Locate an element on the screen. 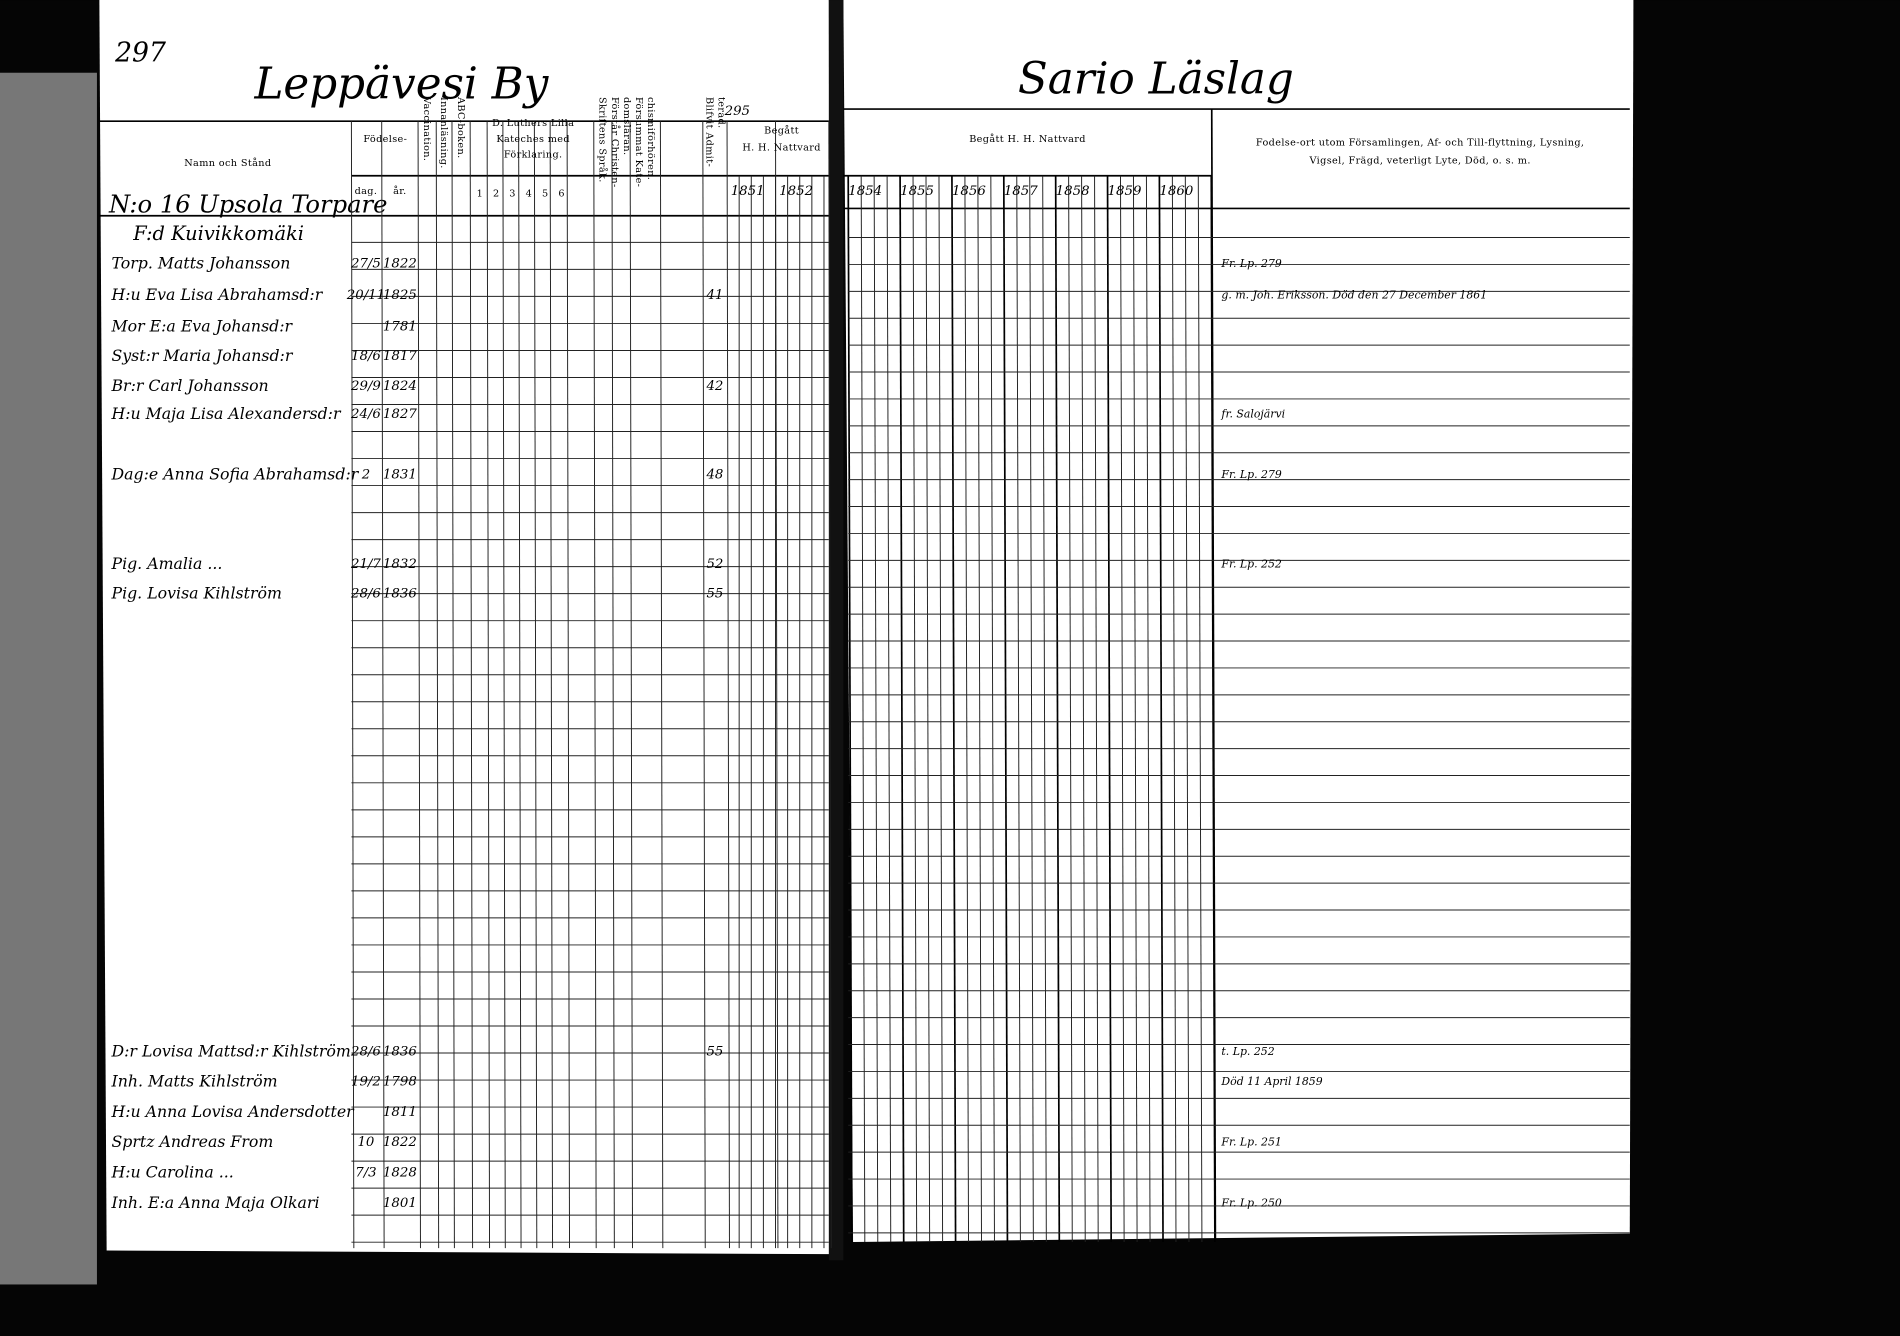 This screenshot has width=1900, height=1336. row-name: D:r Lovisa Mattsd:r Kihlström is located at coordinates (230, 1050).